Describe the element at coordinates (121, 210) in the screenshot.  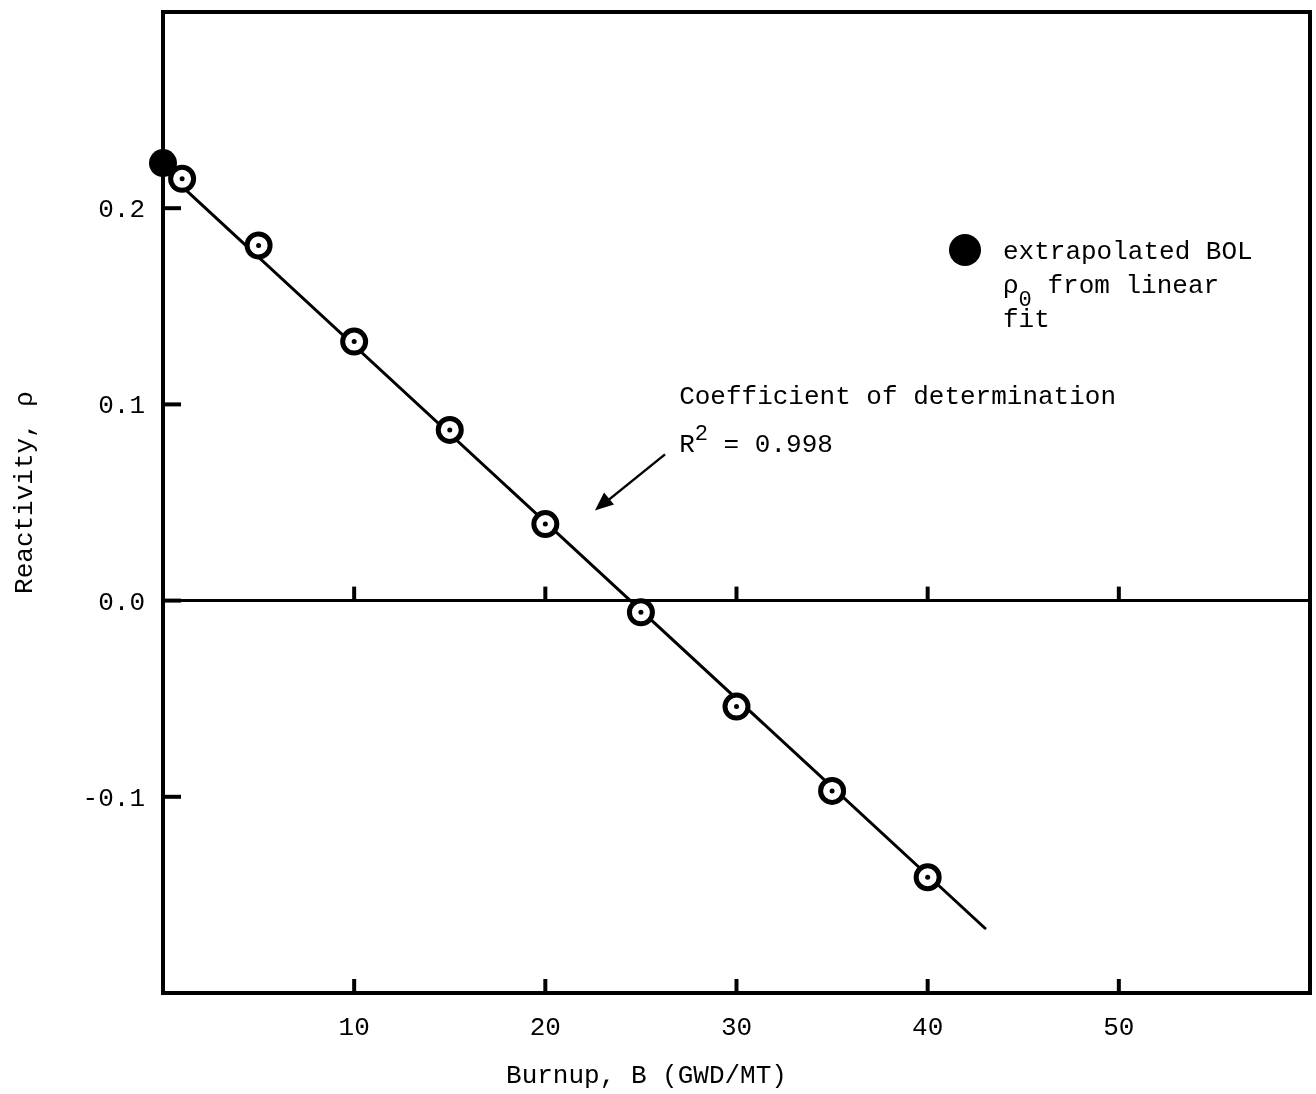
I see `y-tick-label: 0.2` at that location.